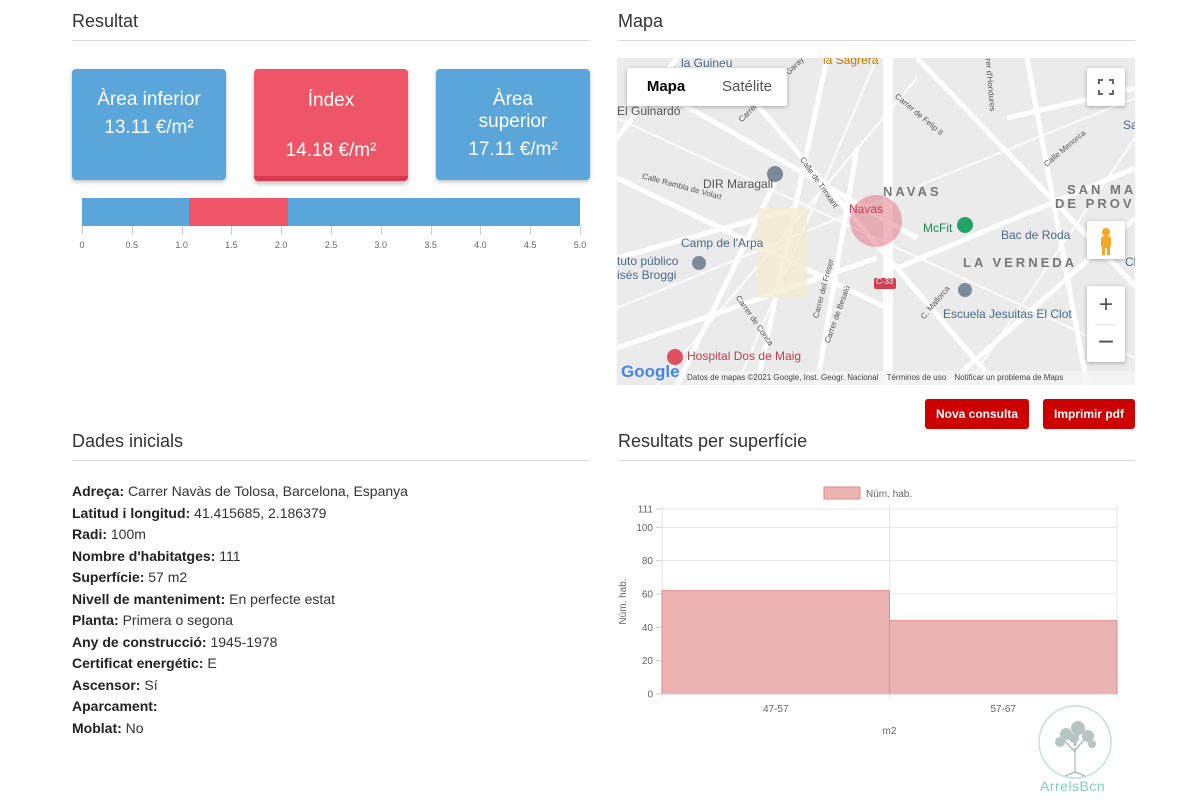  Describe the element at coordinates (916, 377) in the screenshot. I see `terms-link: Términos de uso` at that location.